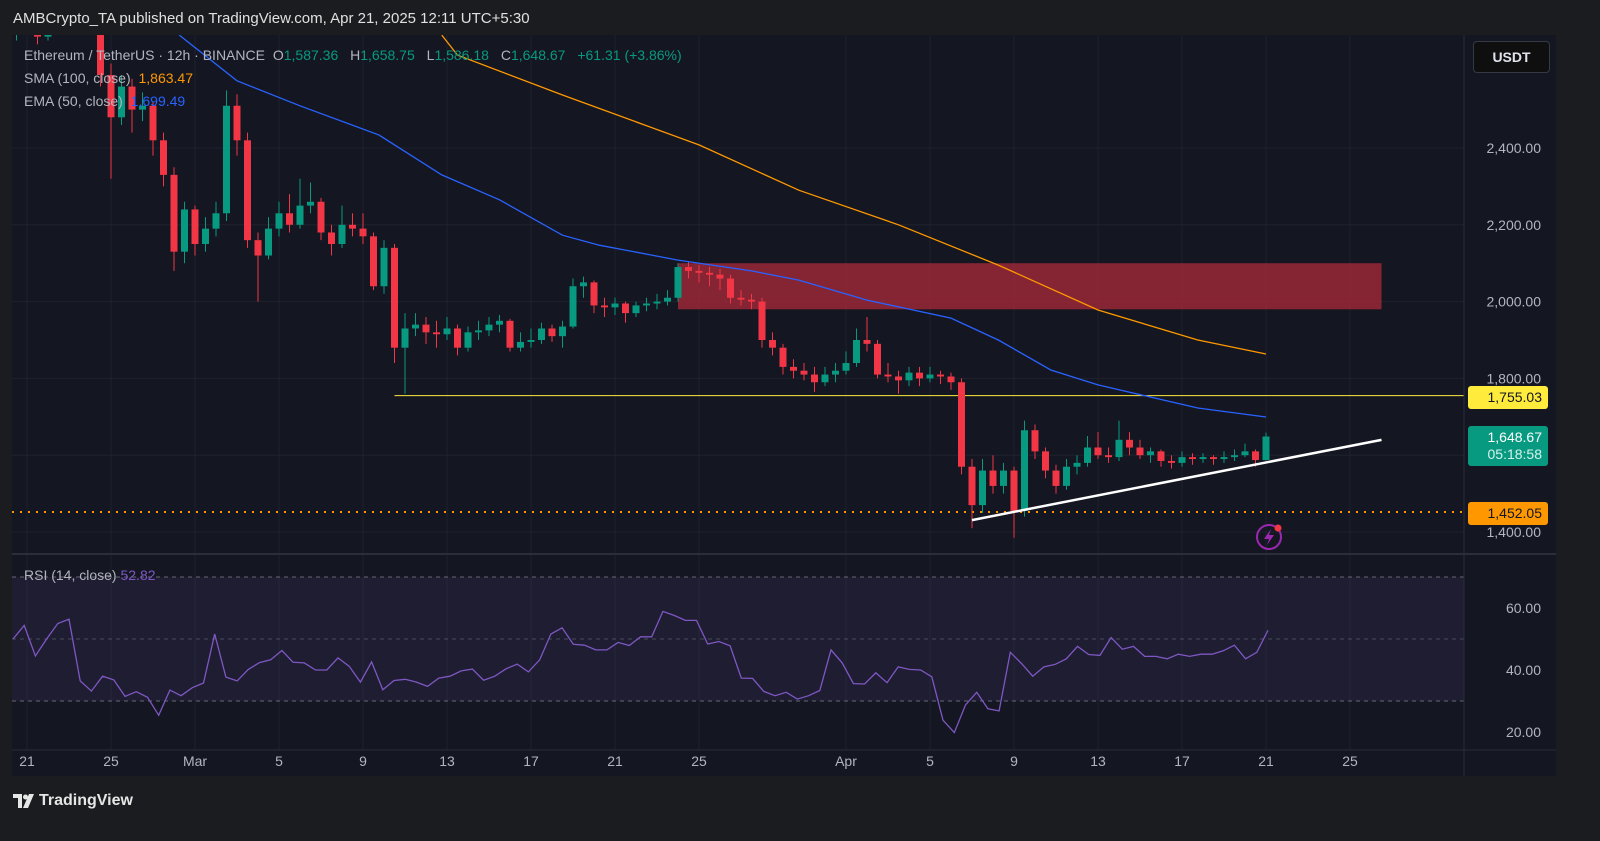  What do you see at coordinates (90, 575) in the screenshot?
I see `rsi-legend: RSI (14, close) 52.82` at bounding box center [90, 575].